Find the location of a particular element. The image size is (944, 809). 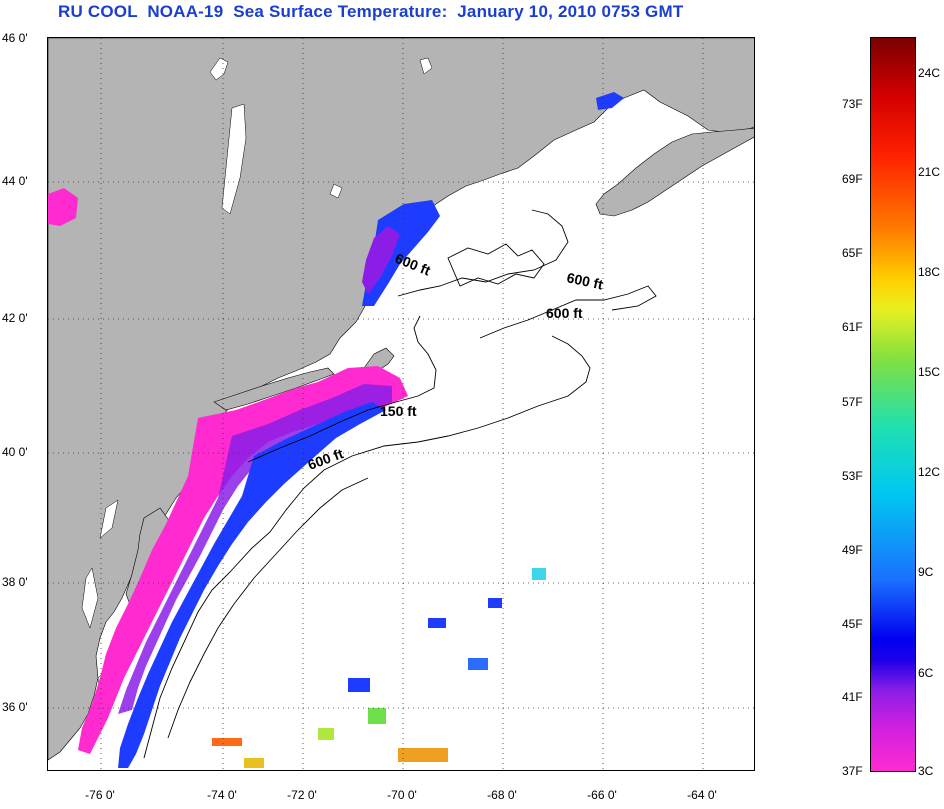

cb-label-12c: 12C is located at coordinates (929, 472).